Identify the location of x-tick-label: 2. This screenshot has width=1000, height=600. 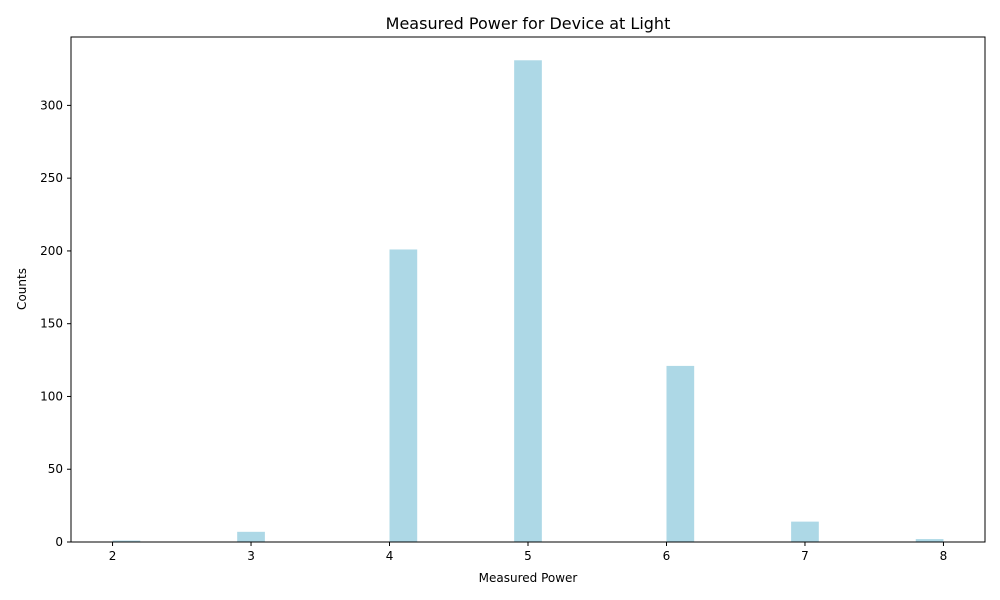
(113, 556).